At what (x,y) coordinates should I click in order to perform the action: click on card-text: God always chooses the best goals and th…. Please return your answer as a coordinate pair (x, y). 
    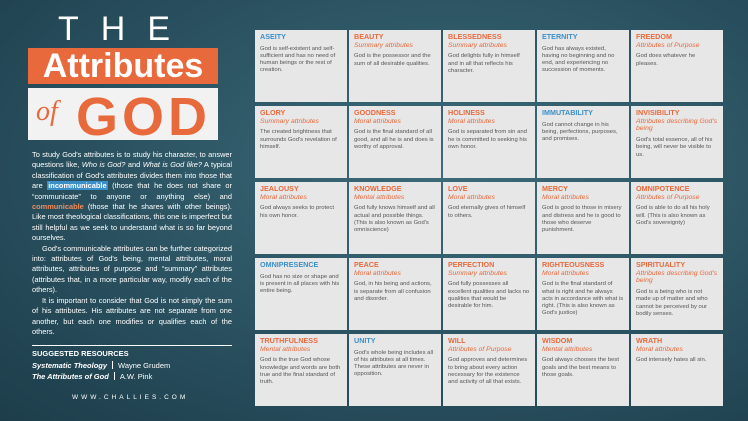
    Looking at the image, I should click on (580, 367).